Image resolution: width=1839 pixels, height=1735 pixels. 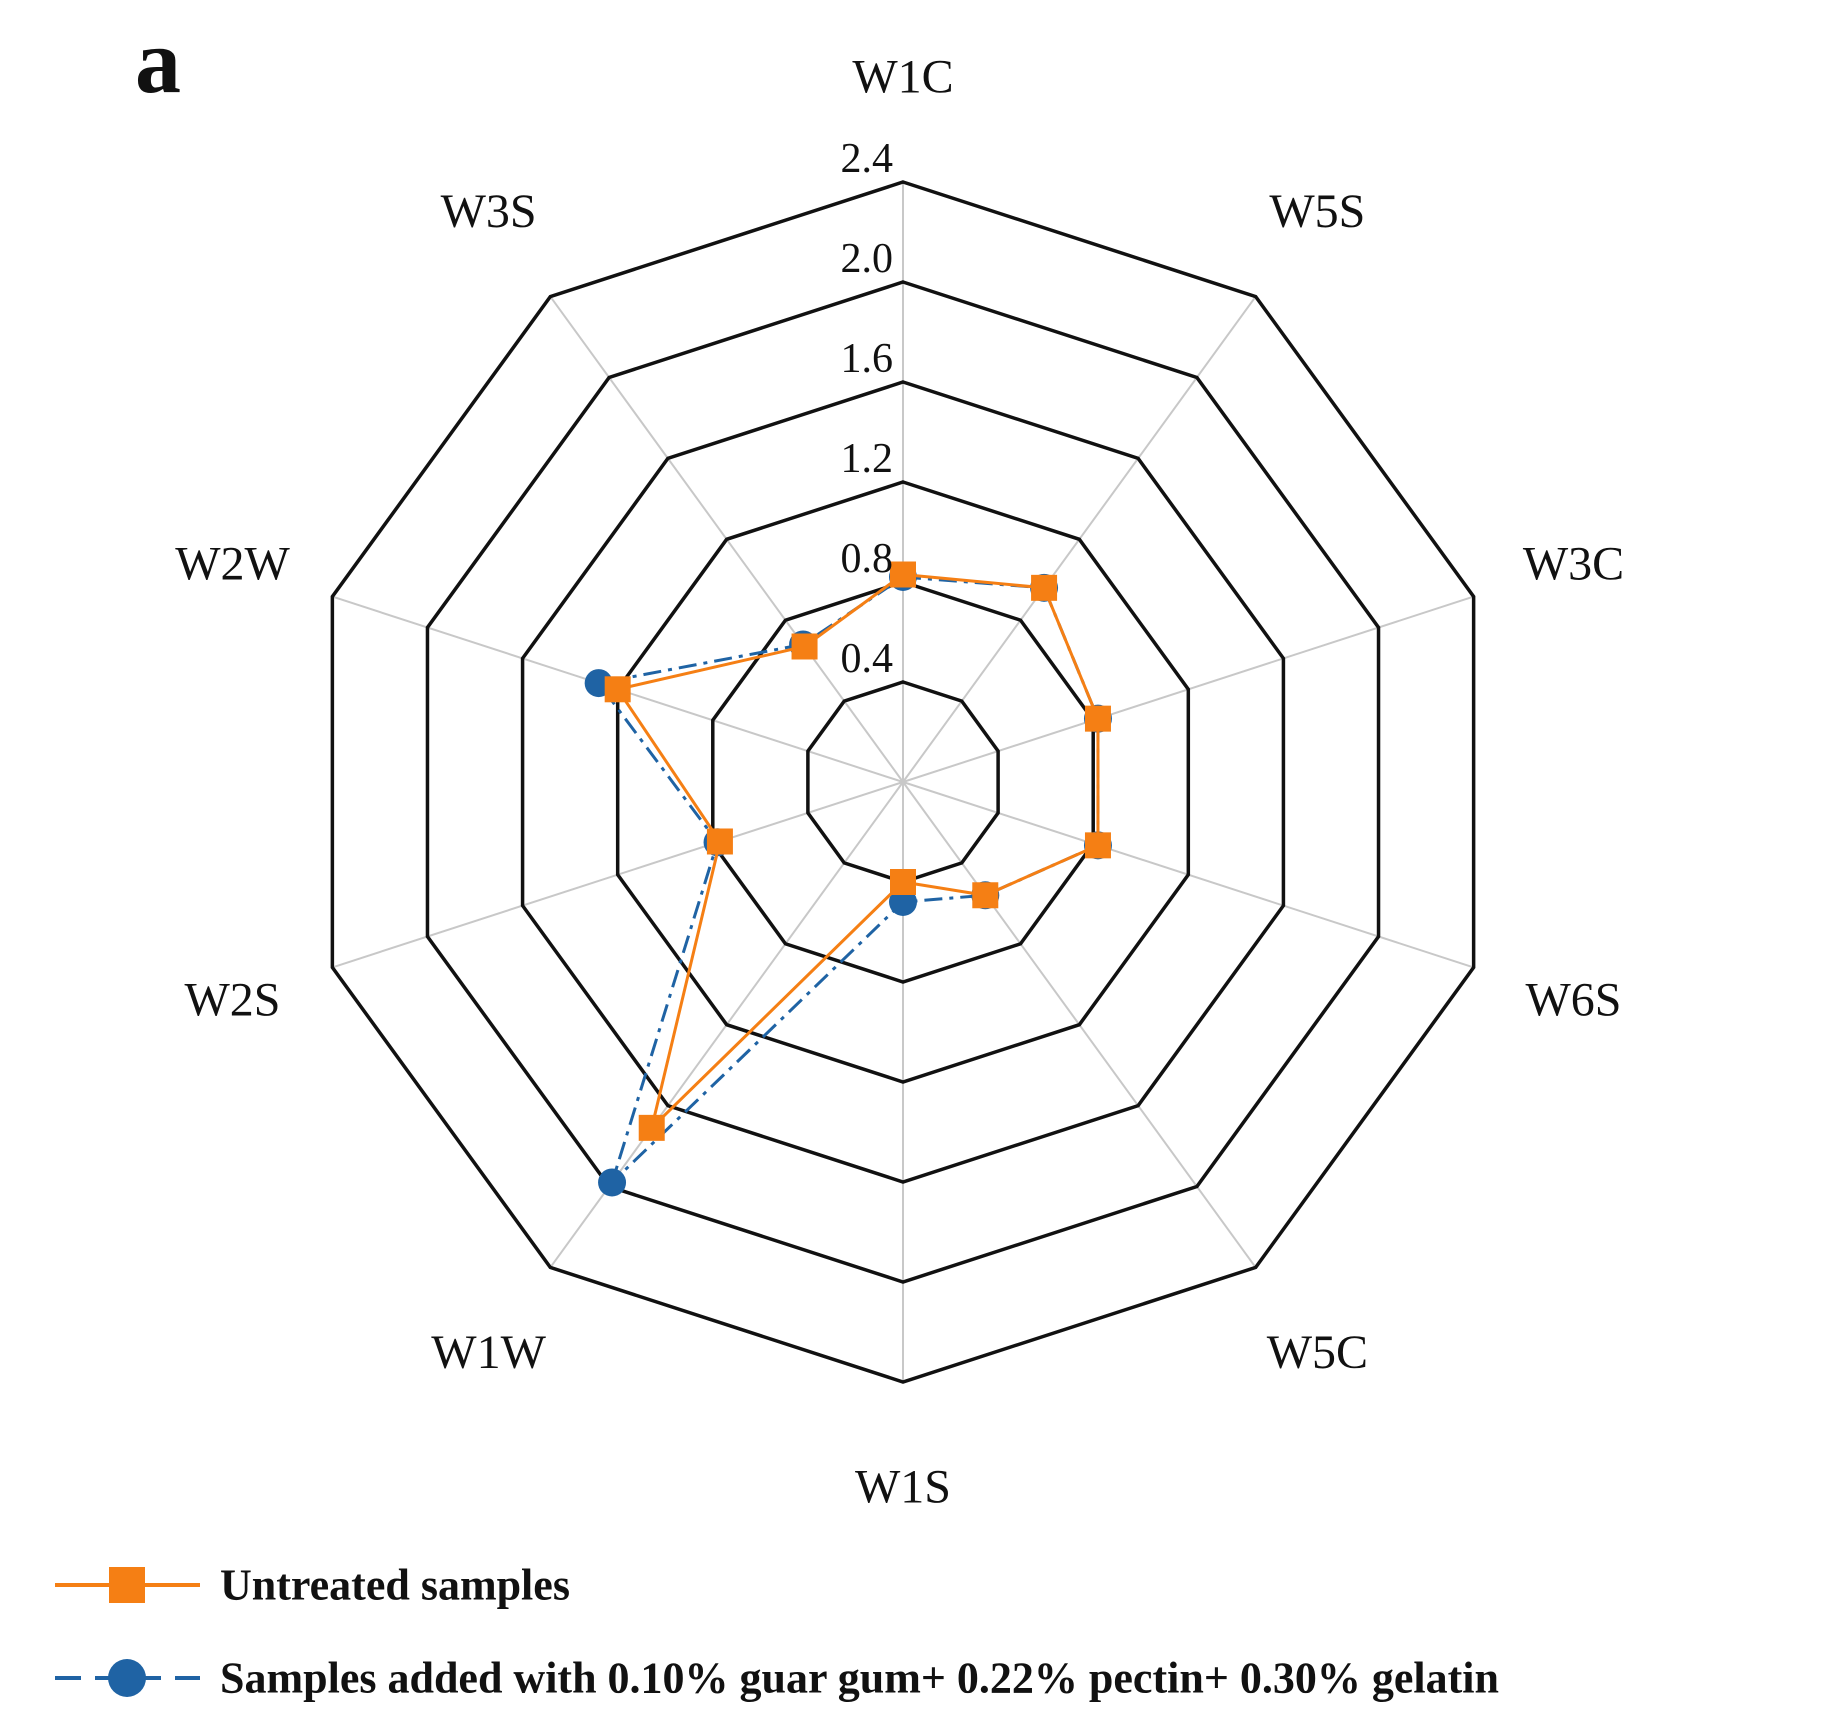 I want to click on axis-label-w2w: W2W, so click(x=232, y=564).